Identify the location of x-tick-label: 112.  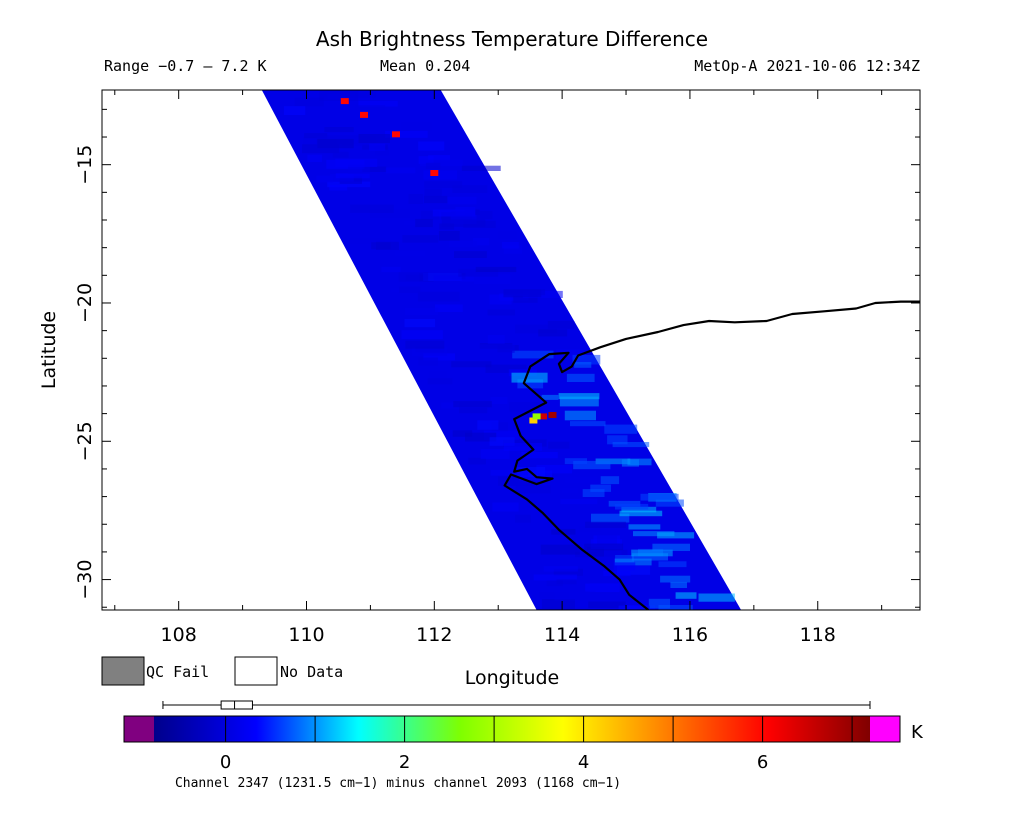
(434, 635).